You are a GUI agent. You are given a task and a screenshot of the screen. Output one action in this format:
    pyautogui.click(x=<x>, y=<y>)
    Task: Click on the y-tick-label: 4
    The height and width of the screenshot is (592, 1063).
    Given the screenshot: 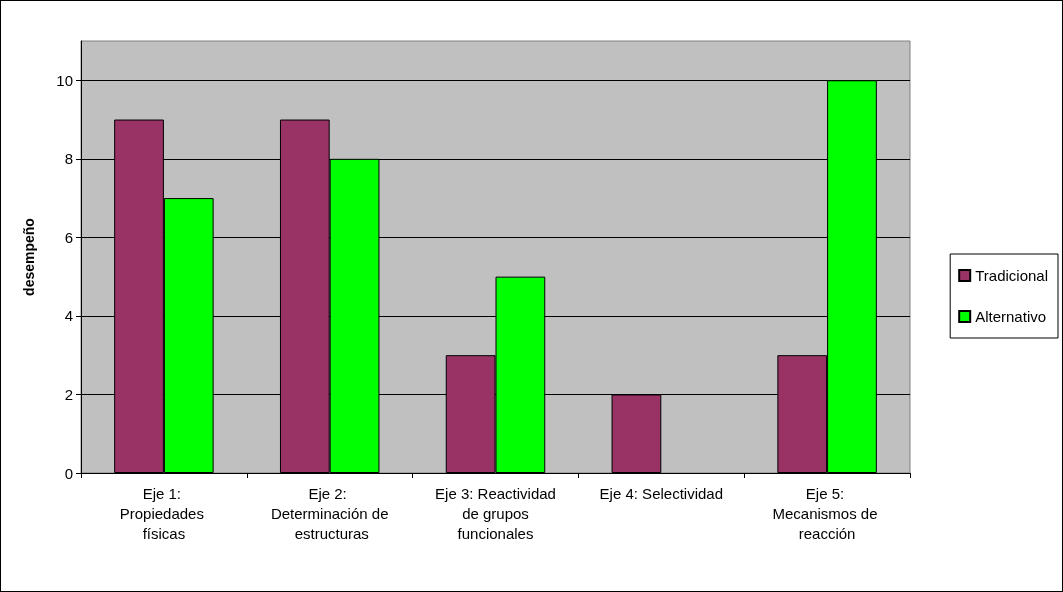 What is the action you would take?
    pyautogui.click(x=68, y=316)
    